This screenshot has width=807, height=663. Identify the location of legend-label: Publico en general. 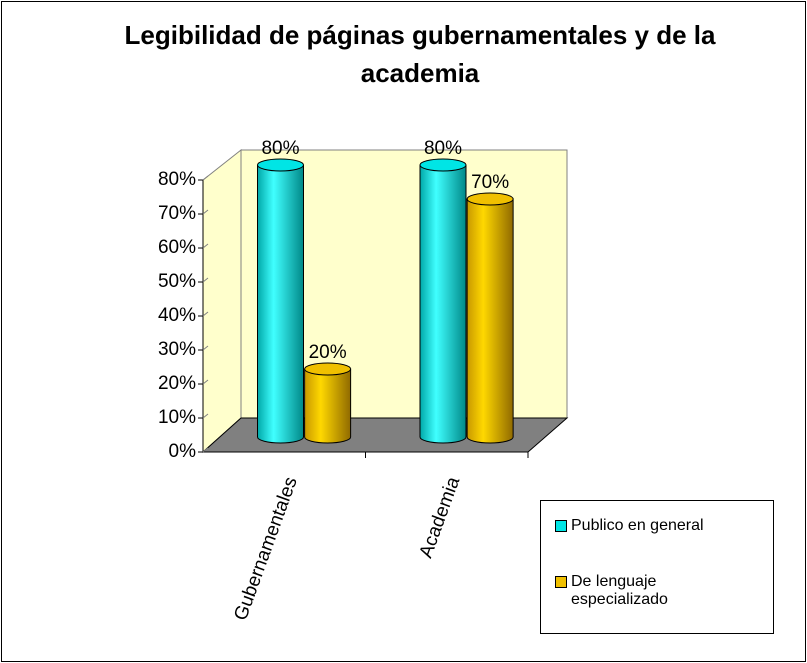
(637, 525).